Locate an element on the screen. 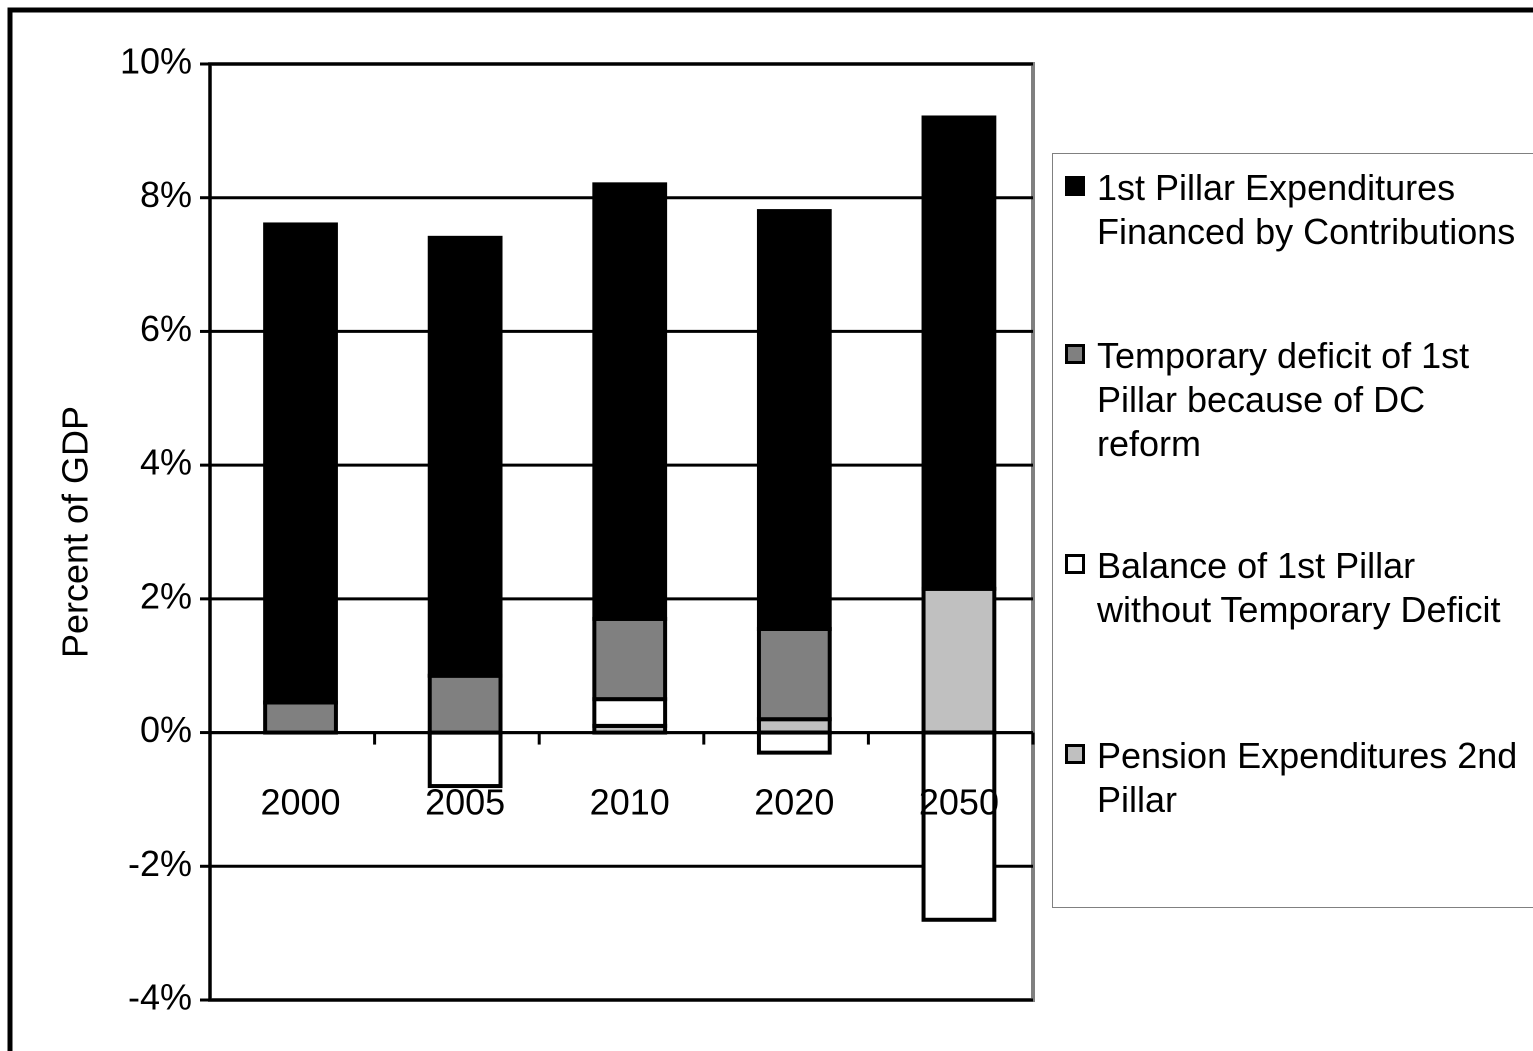  x-tick-label: 2005 is located at coordinates (465, 802).